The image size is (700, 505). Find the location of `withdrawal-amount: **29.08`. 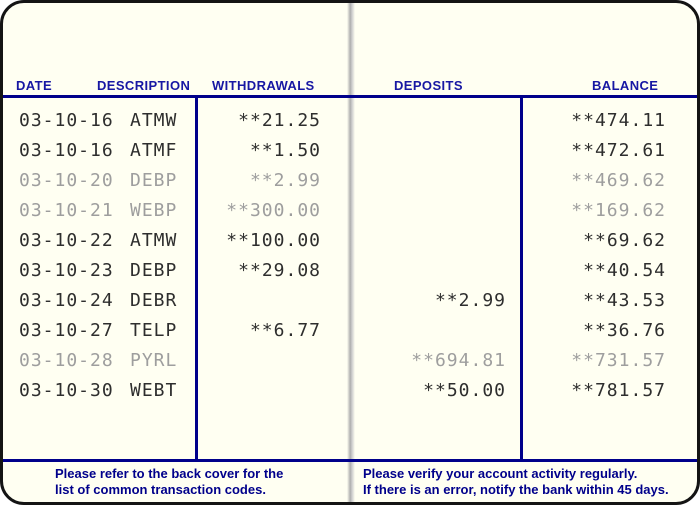

withdrawal-amount: **29.08 is located at coordinates (279, 270).